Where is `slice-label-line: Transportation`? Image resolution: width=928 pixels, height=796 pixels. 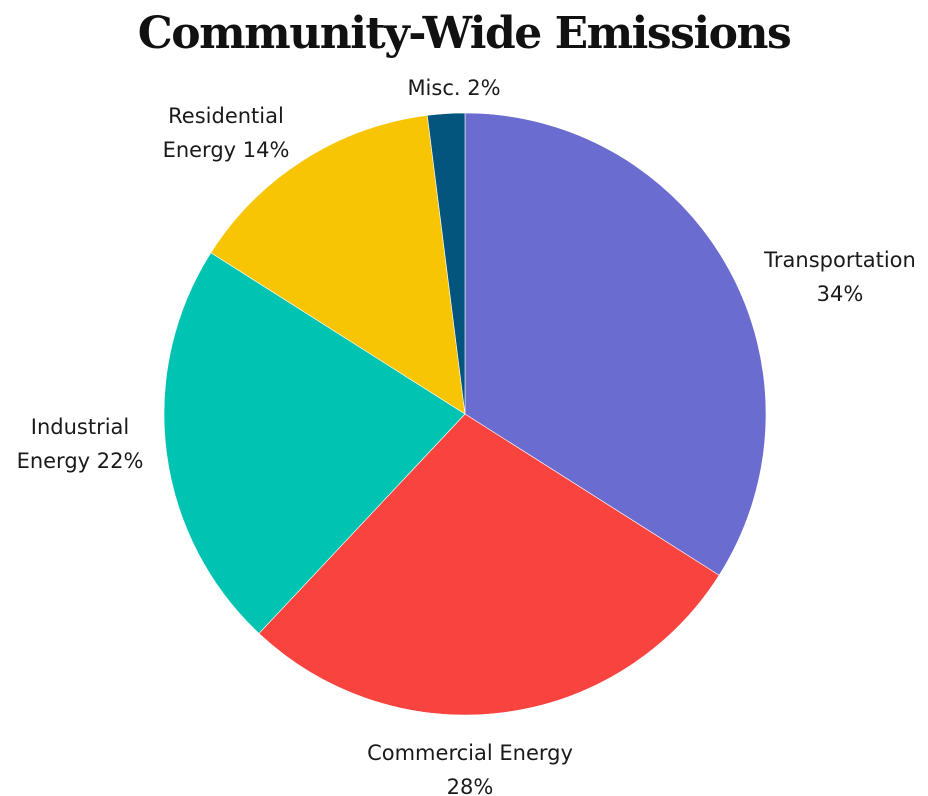 slice-label-line: Transportation is located at coordinates (839, 260).